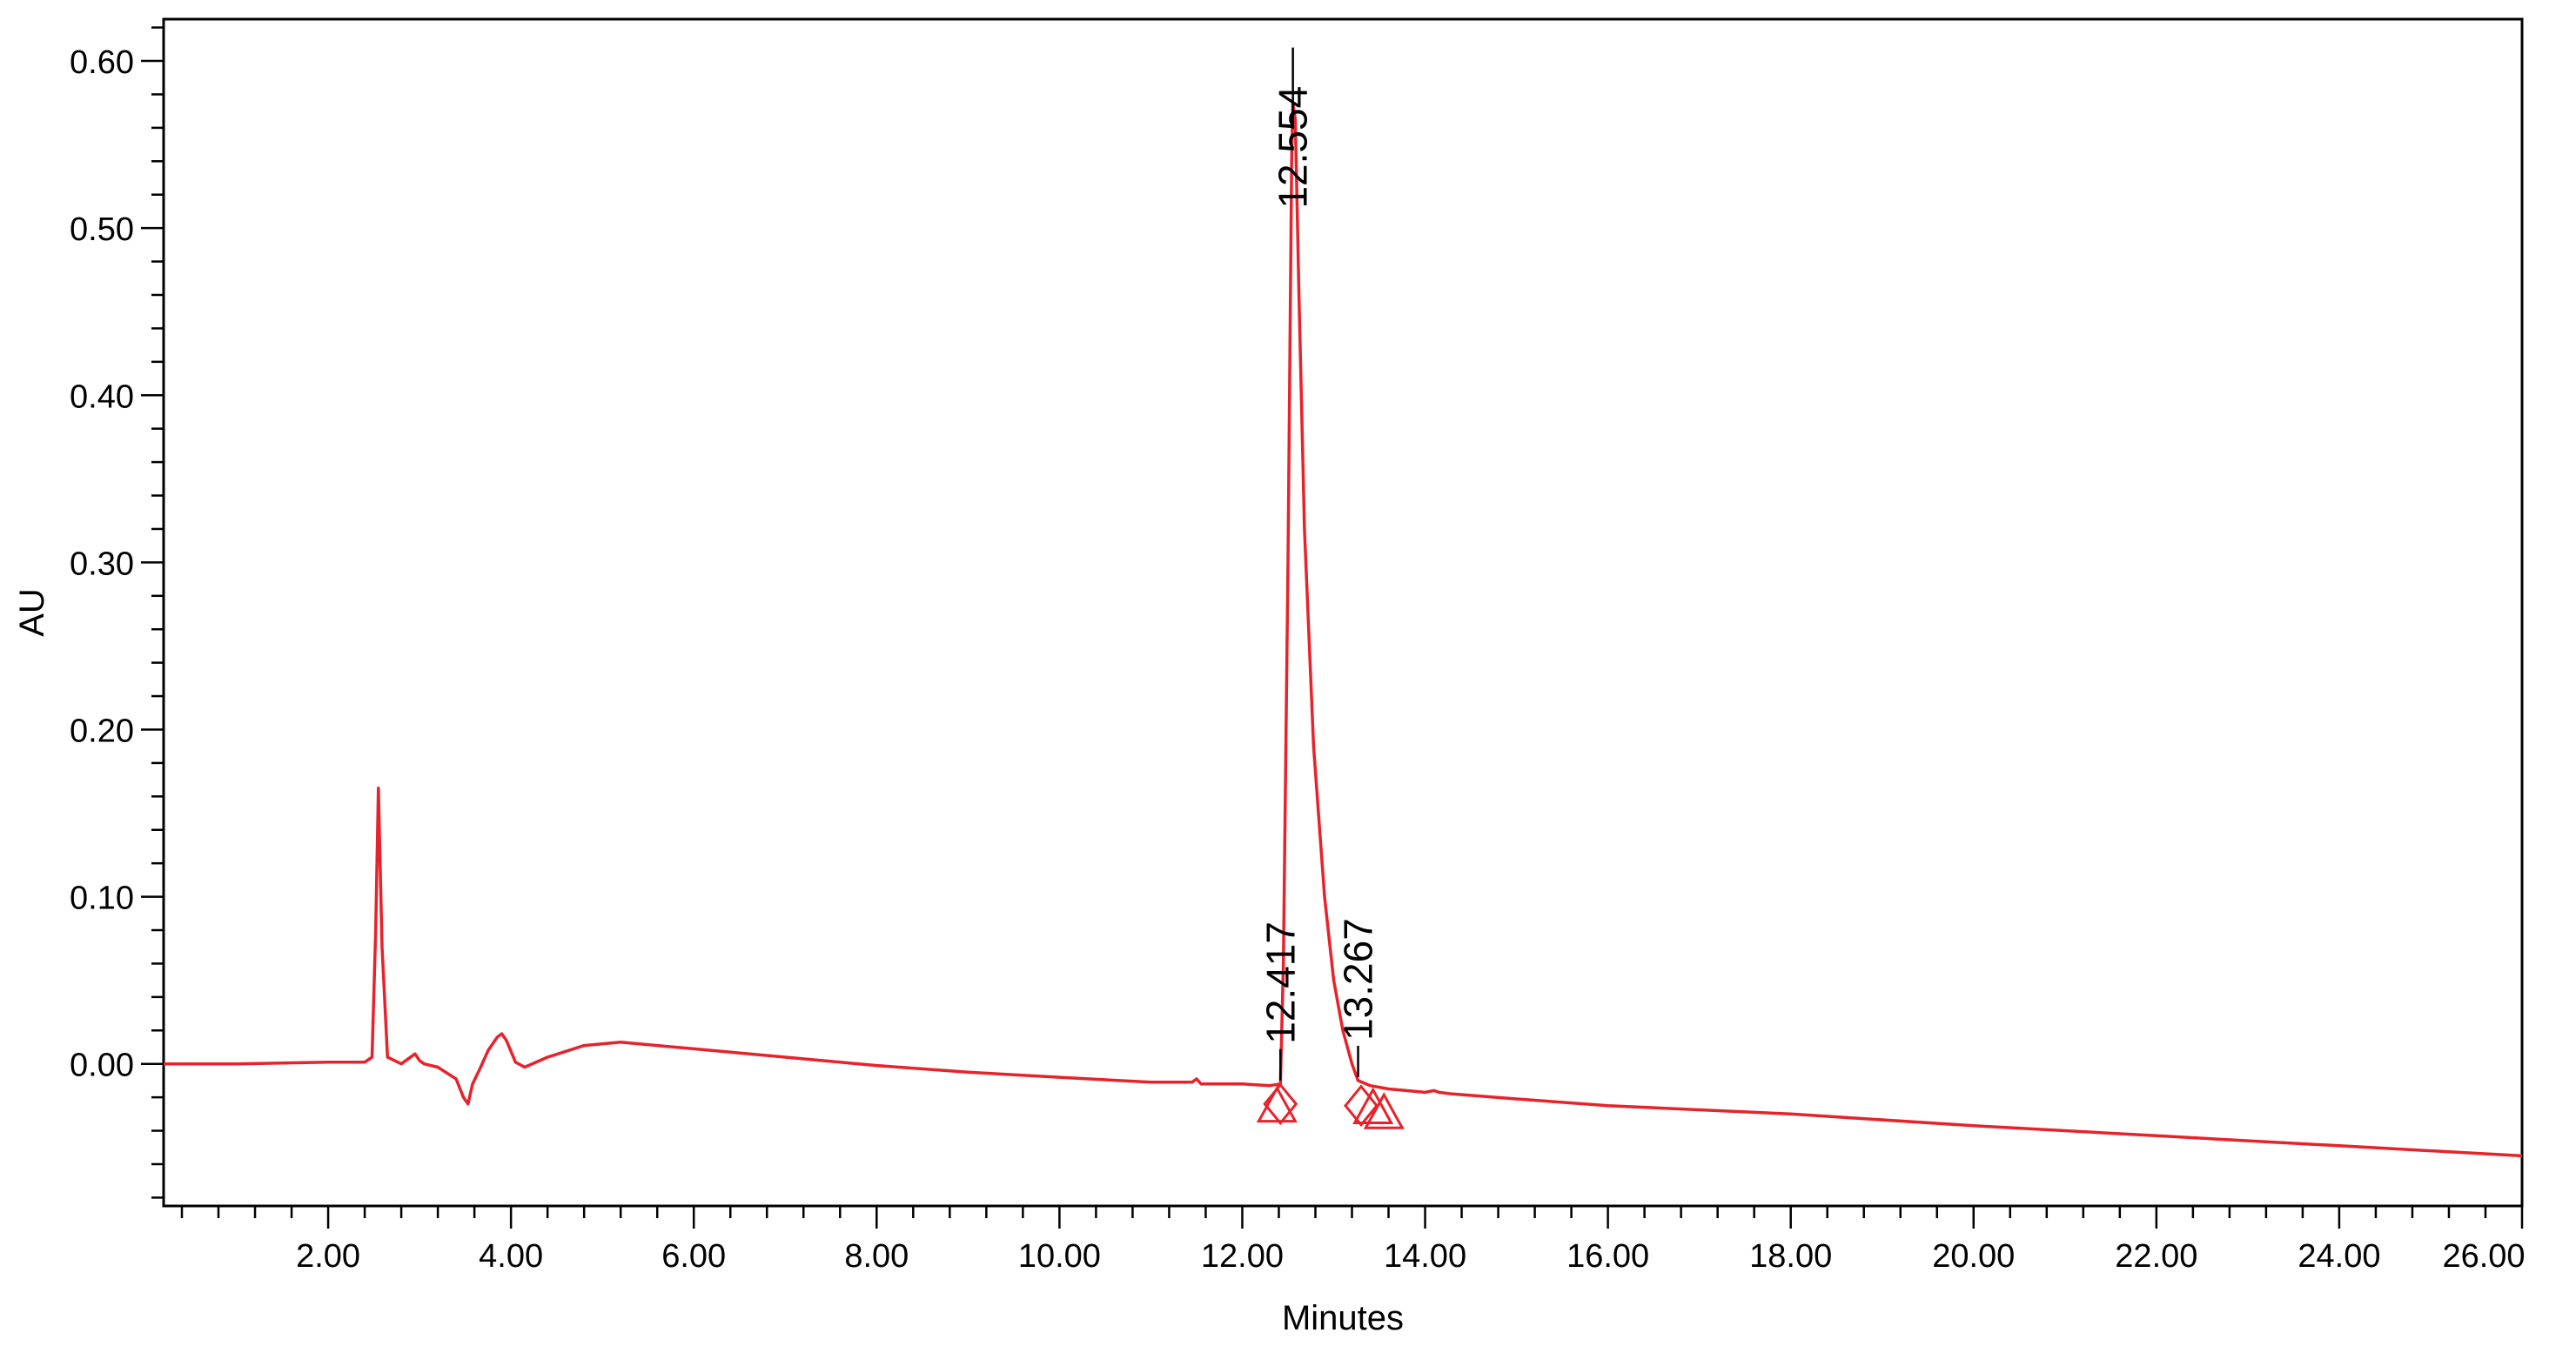  What do you see at coordinates (102, 63) in the screenshot?
I see `y-tick-label: 0.60` at bounding box center [102, 63].